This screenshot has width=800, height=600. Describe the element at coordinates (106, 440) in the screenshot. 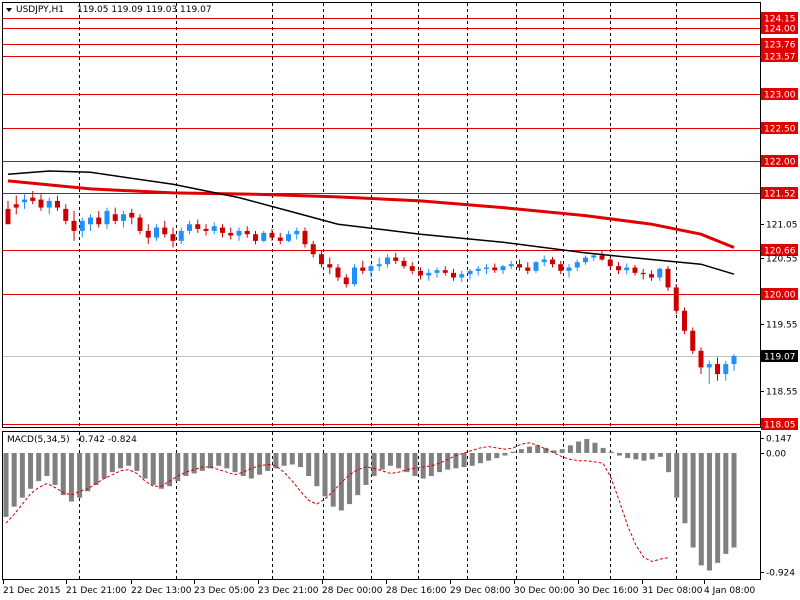

I see `macd-values: -0.742 -0.824` at that location.